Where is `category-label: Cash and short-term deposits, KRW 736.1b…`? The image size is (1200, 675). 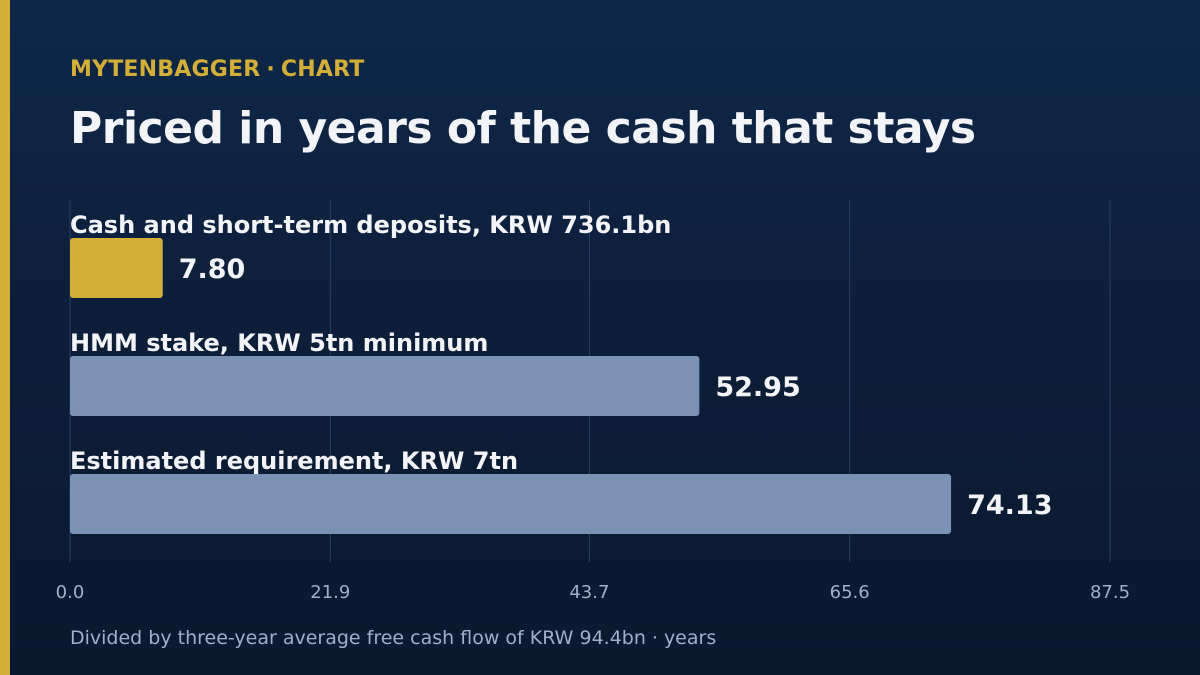 category-label: Cash and short-term deposits, KRW 736.1b… is located at coordinates (370, 225).